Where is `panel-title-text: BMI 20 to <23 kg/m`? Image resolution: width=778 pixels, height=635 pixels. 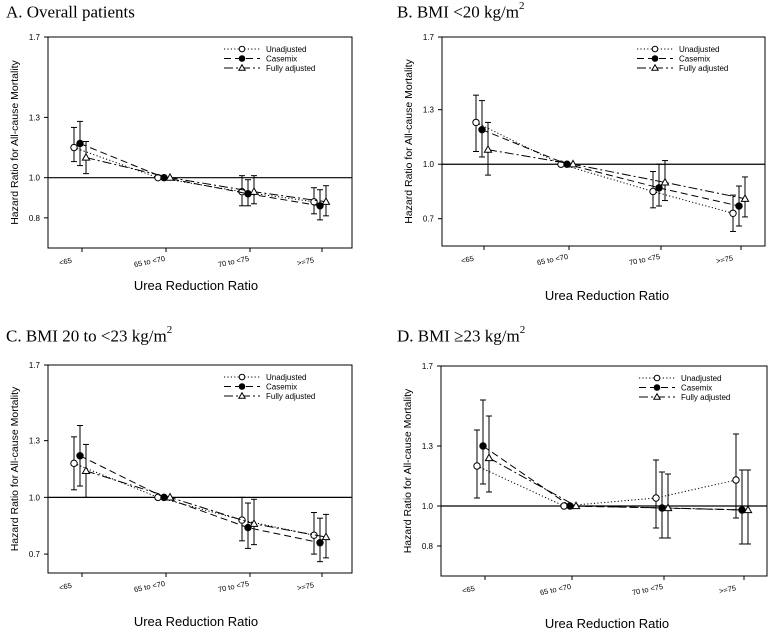
panel-title-text: BMI 20 to <23 kg/m is located at coordinates (96, 336).